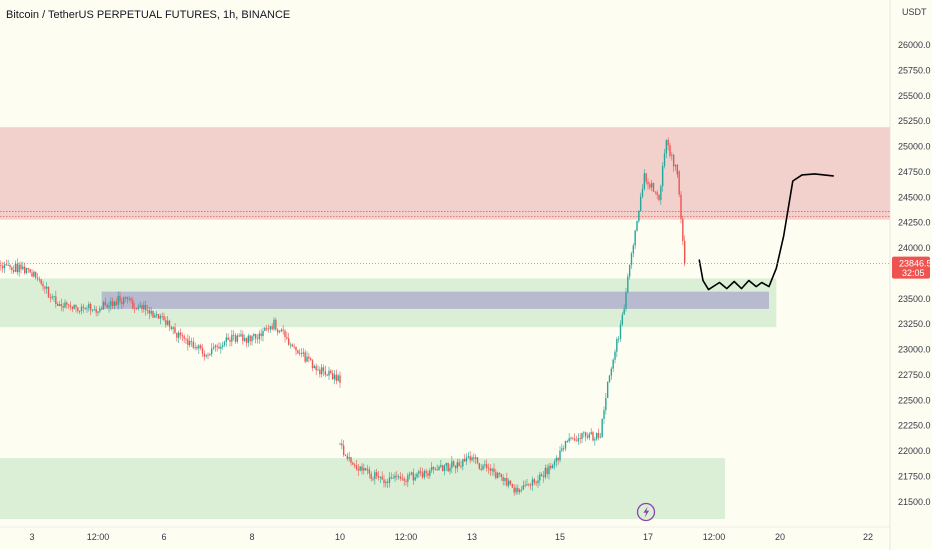 This screenshot has height=550, width=932. I want to click on lightning-icon, so click(646, 512).